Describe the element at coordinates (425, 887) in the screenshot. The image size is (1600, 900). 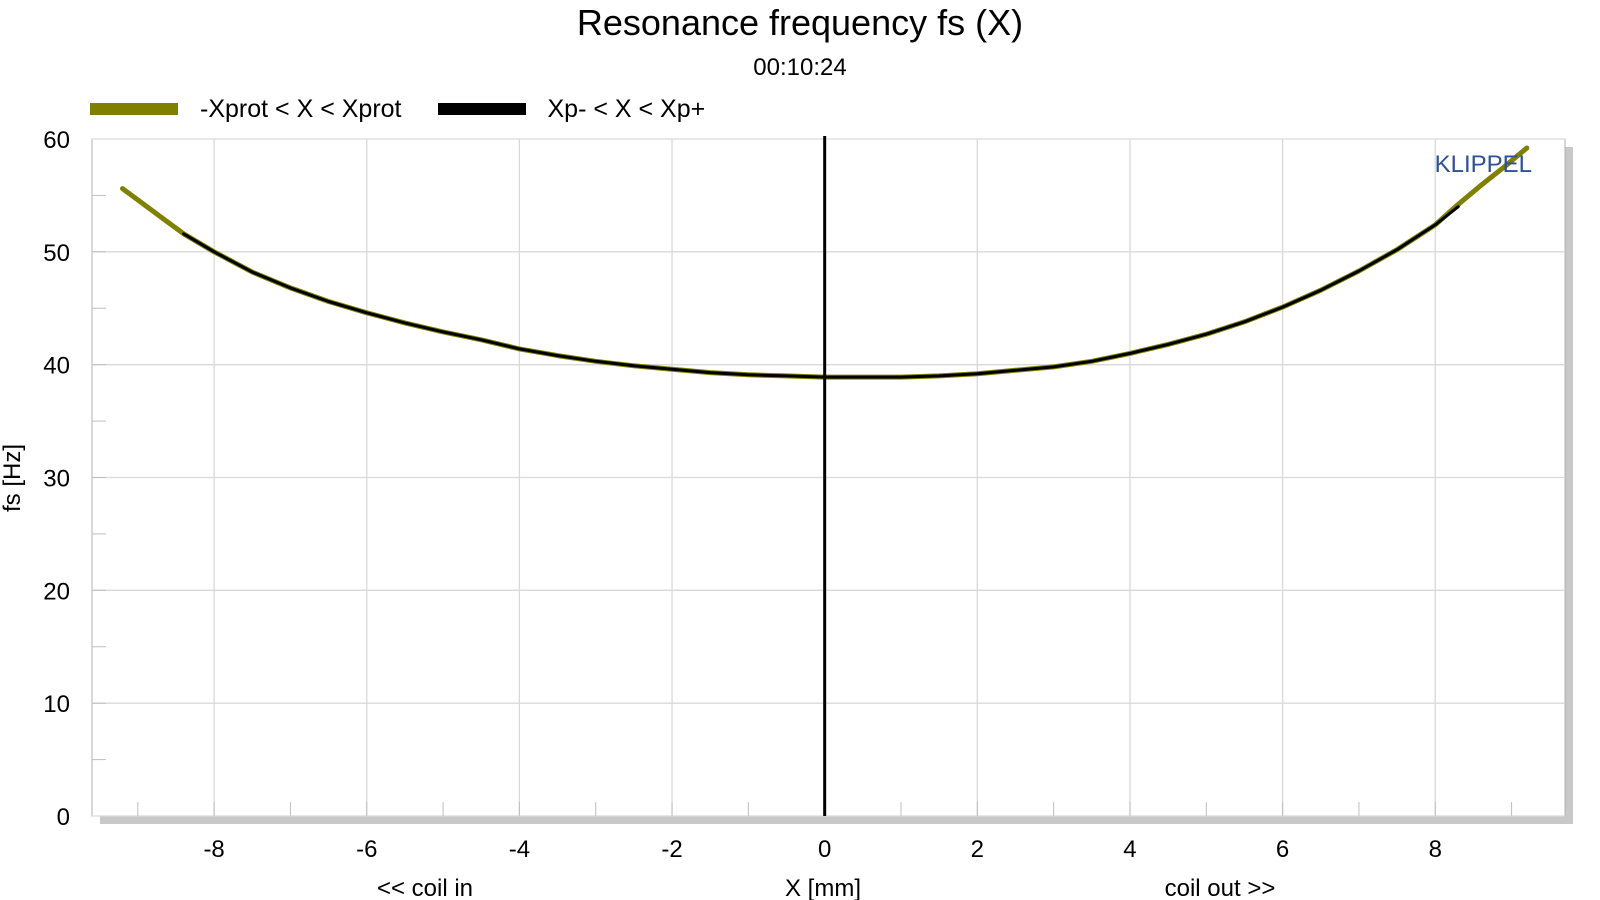
I see `x-annotation-left: << coil in` at that location.